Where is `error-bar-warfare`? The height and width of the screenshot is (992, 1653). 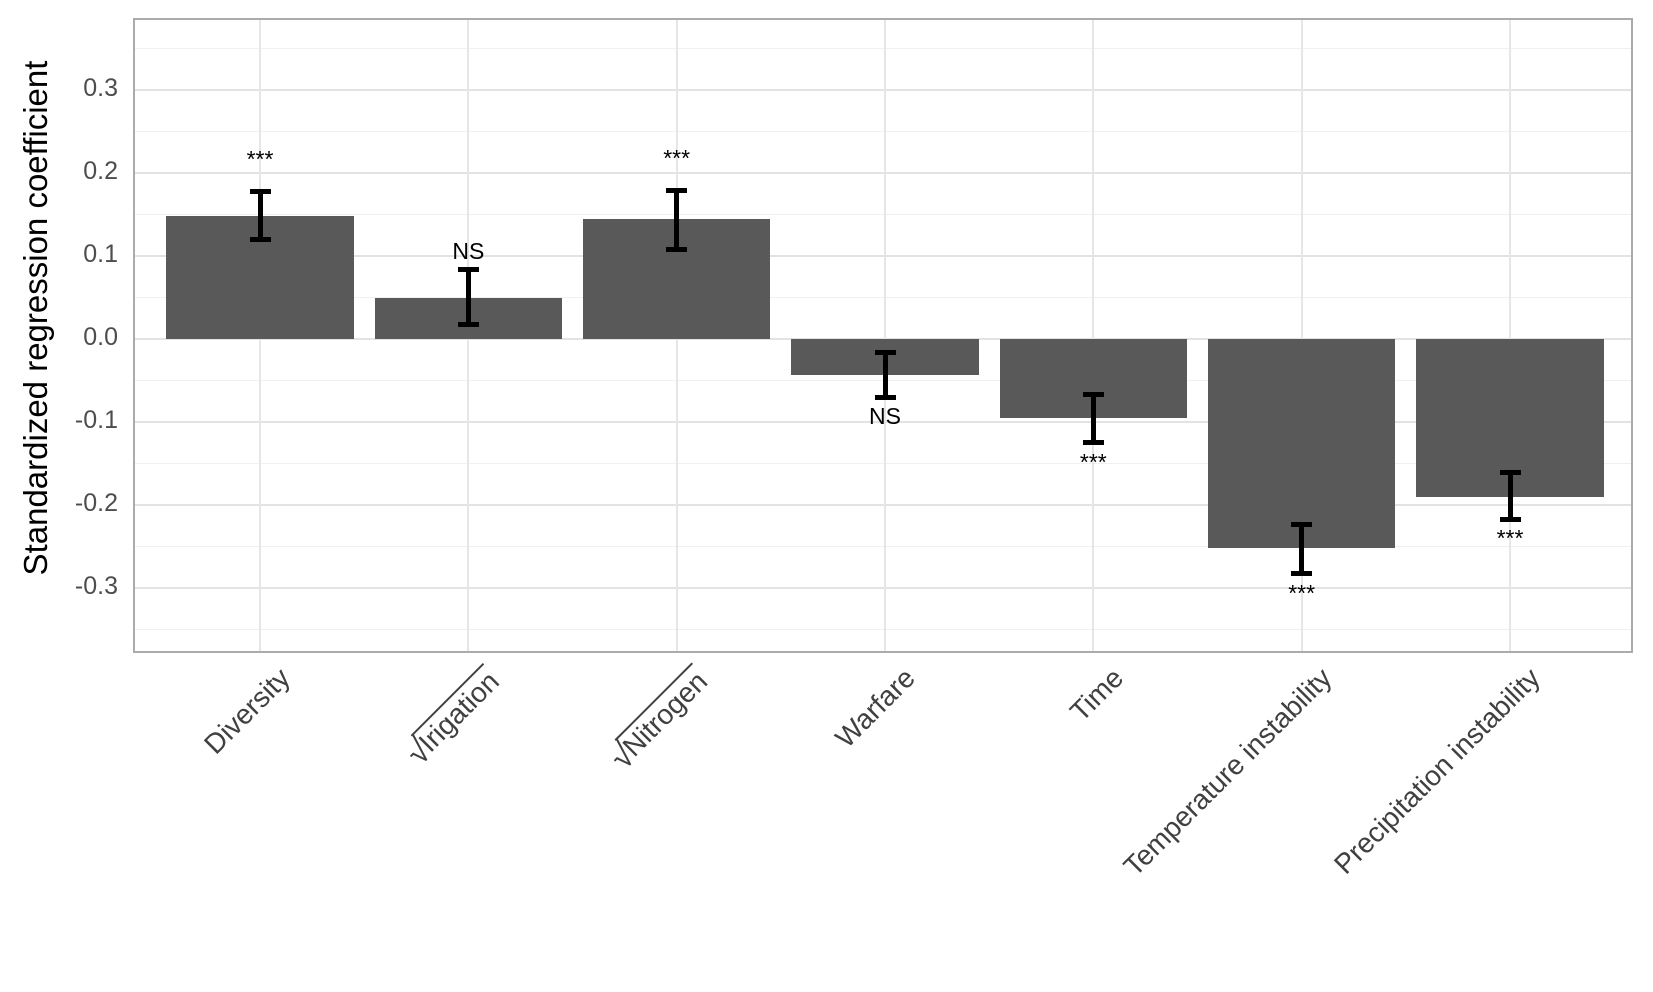
error-bar-warfare is located at coordinates (885, 375).